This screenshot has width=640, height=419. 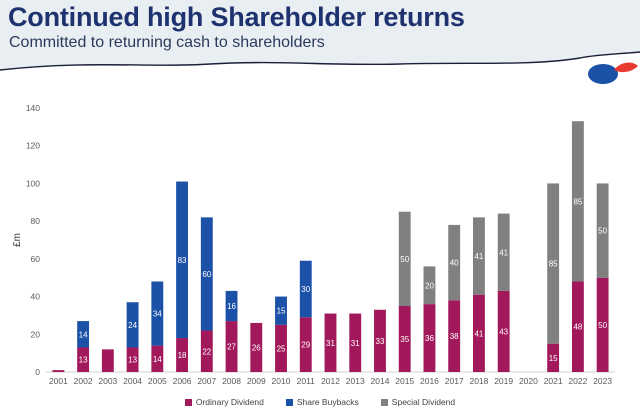 What do you see at coordinates (528, 381) in the screenshot?
I see `x-tick-label: 2020` at bounding box center [528, 381].